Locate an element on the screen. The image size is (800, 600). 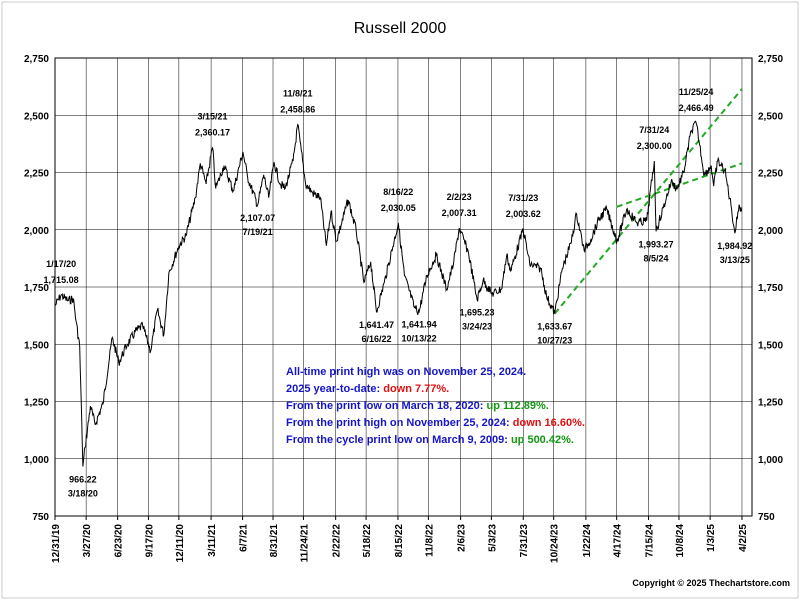
note-ytd-value: down 7.77%. is located at coordinates (416, 389).